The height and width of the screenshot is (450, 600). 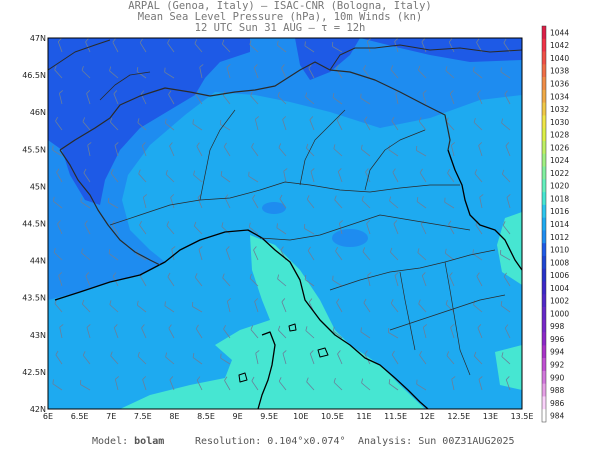 I want to click on lat-label: 46.5N, so click(x=34, y=75).